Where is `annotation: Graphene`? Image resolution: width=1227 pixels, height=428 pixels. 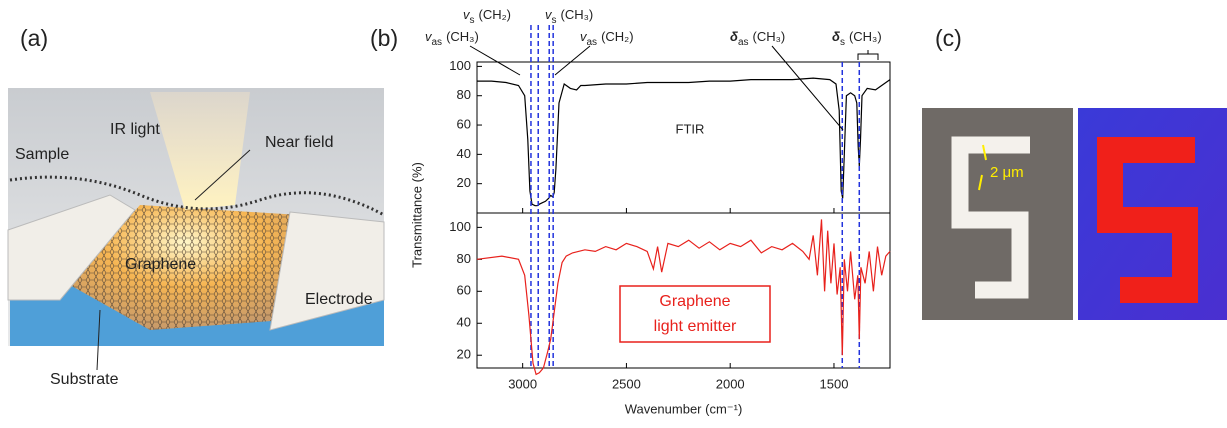
annotation: Graphene is located at coordinates (694, 301).